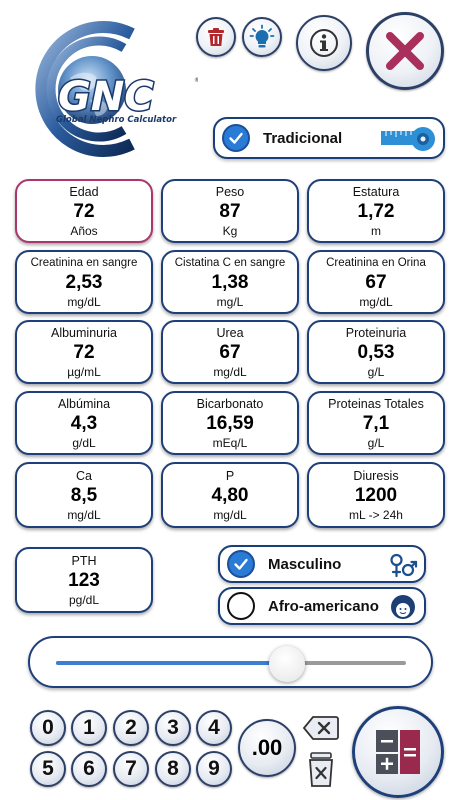  I want to click on key-7: 7, so click(131, 769).